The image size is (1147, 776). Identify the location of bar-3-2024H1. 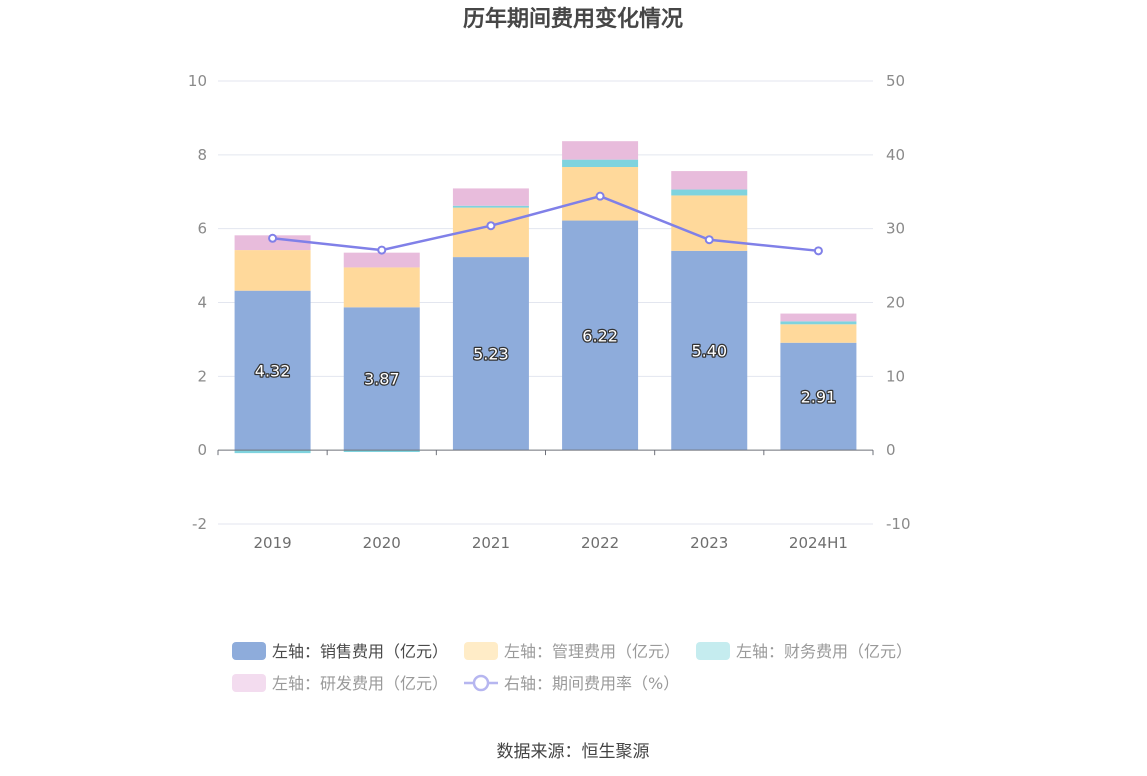
(818, 323).